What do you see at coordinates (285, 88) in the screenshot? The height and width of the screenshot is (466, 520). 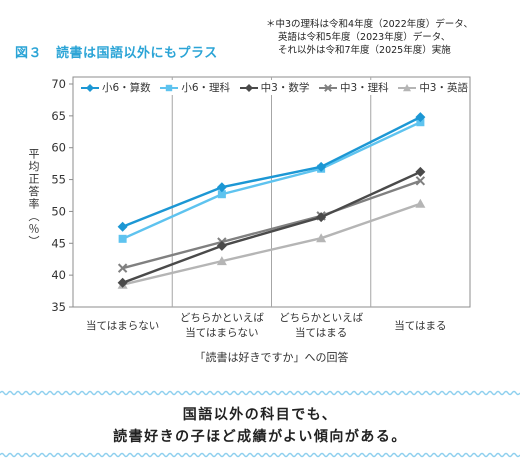 I see `legend-label: 中3・数学` at bounding box center [285, 88].